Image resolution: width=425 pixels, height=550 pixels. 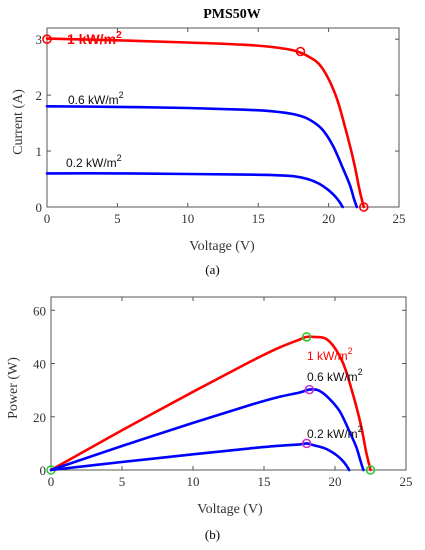 What do you see at coordinates (39, 95) in the screenshot?
I see `y-tick-label: 2` at bounding box center [39, 95].